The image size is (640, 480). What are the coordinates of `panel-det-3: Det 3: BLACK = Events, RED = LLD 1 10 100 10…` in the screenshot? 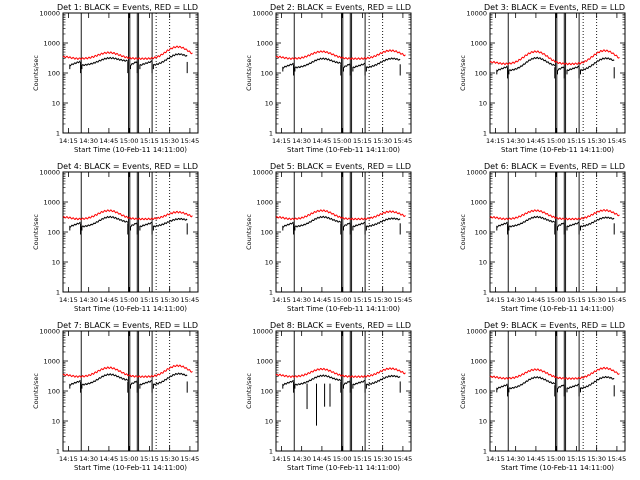 It's located at (542, 78).